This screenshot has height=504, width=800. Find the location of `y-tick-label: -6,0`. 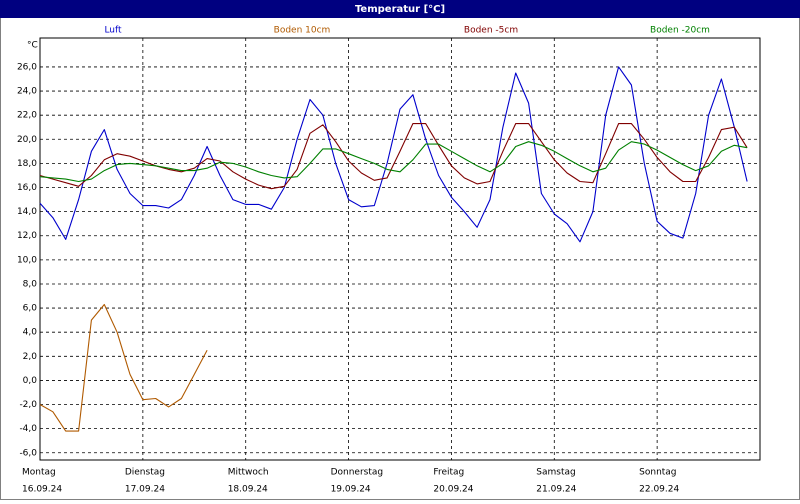

y-tick-label: -6,0 is located at coordinates (28, 453).